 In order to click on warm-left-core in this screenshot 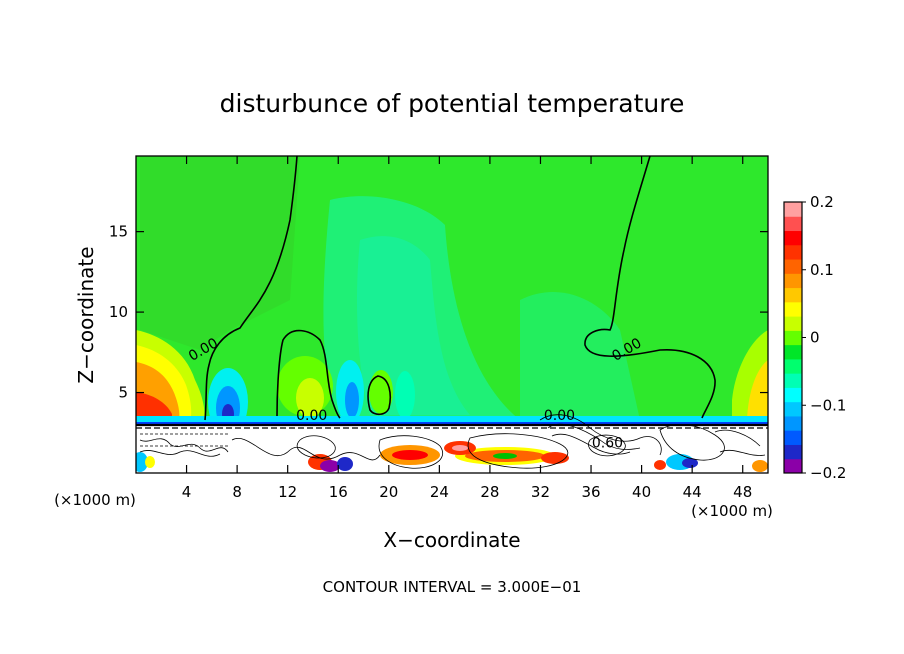, I will do `click(154, 407)`.